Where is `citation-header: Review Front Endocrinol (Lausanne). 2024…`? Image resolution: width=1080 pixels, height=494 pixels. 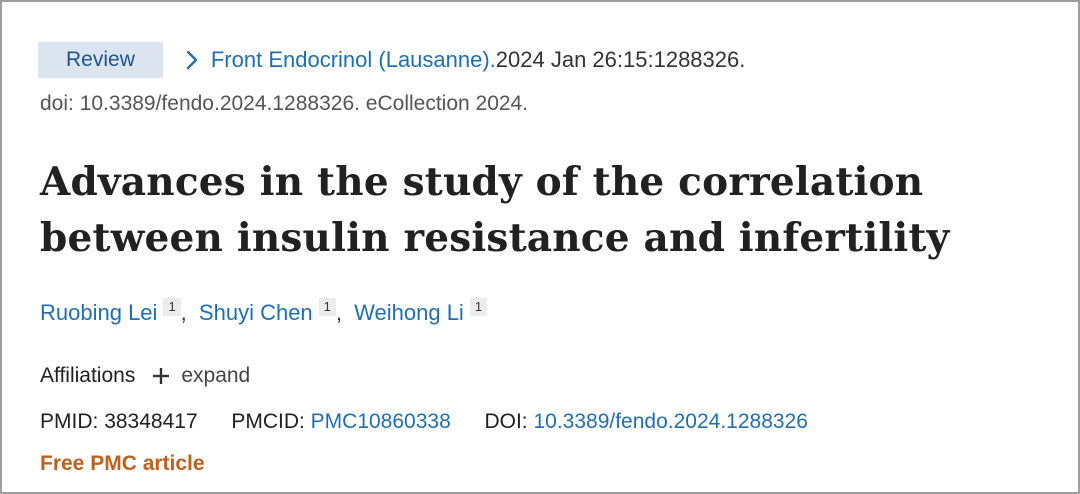 citation-header: Review Front Endocrinol (Lausanne). 2024… is located at coordinates (391, 60).